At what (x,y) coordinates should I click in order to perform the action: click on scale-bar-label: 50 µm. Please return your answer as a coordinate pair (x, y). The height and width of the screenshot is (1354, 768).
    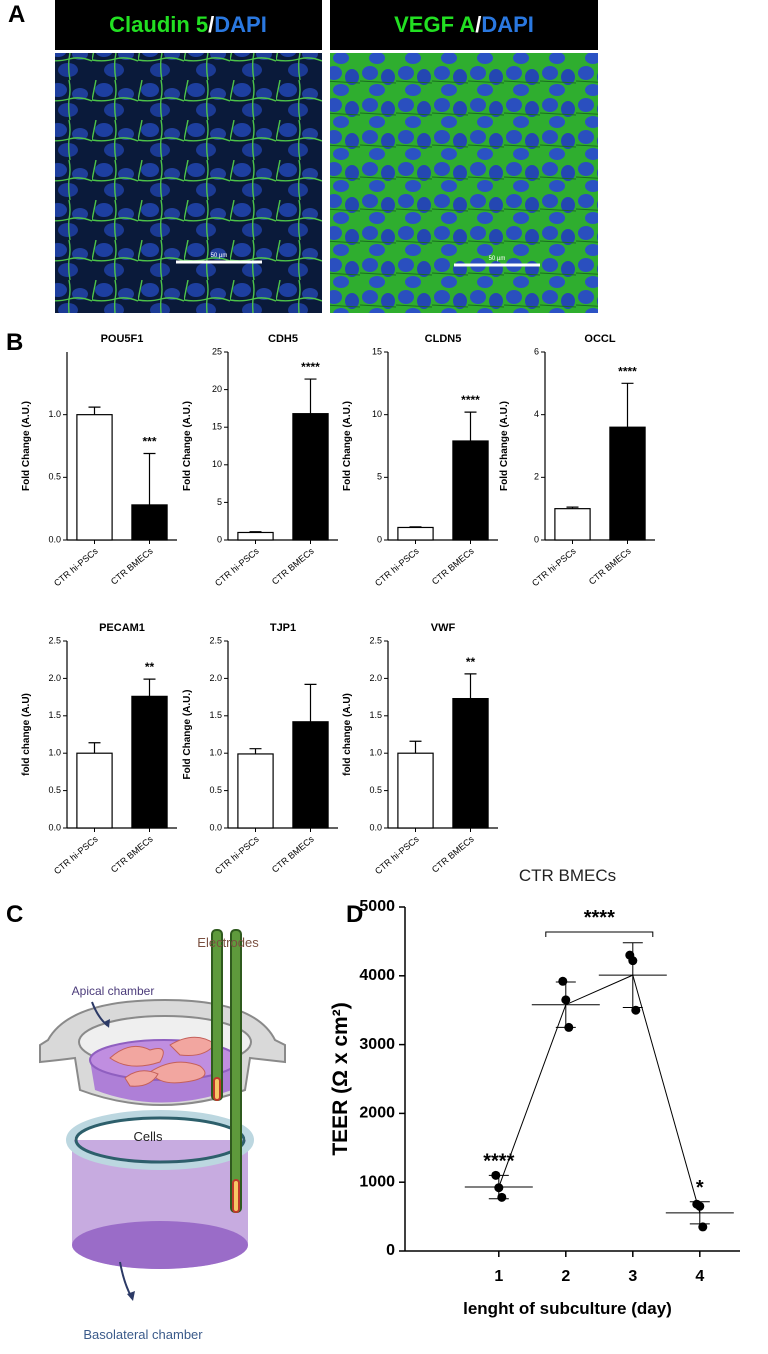
    Looking at the image, I should click on (219, 256).